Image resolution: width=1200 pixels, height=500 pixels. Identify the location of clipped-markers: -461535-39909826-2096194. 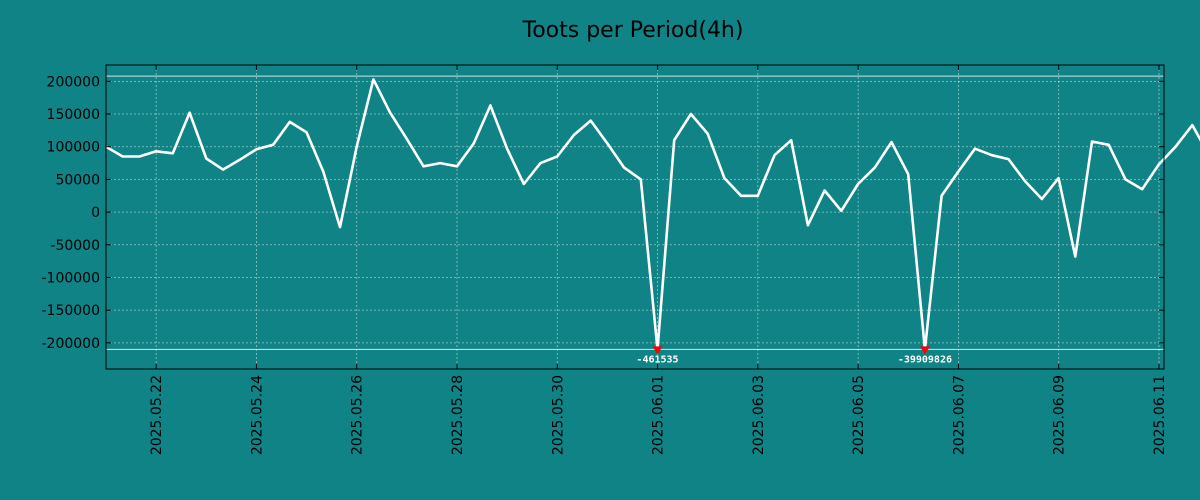
(794, 355).